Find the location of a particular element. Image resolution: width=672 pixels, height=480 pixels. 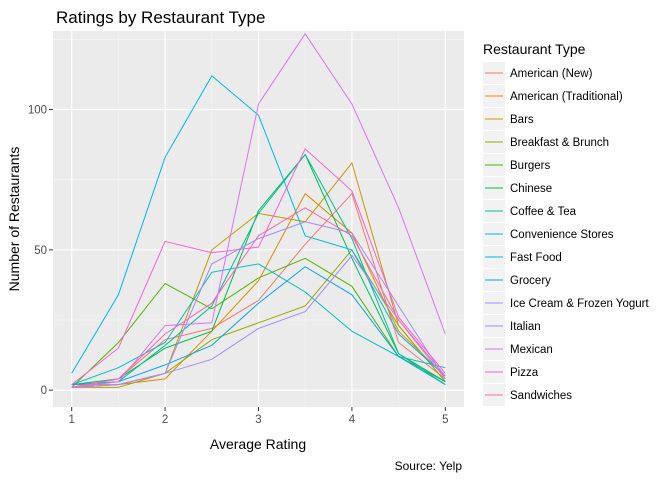

legend-label: American (New) is located at coordinates (551, 74).